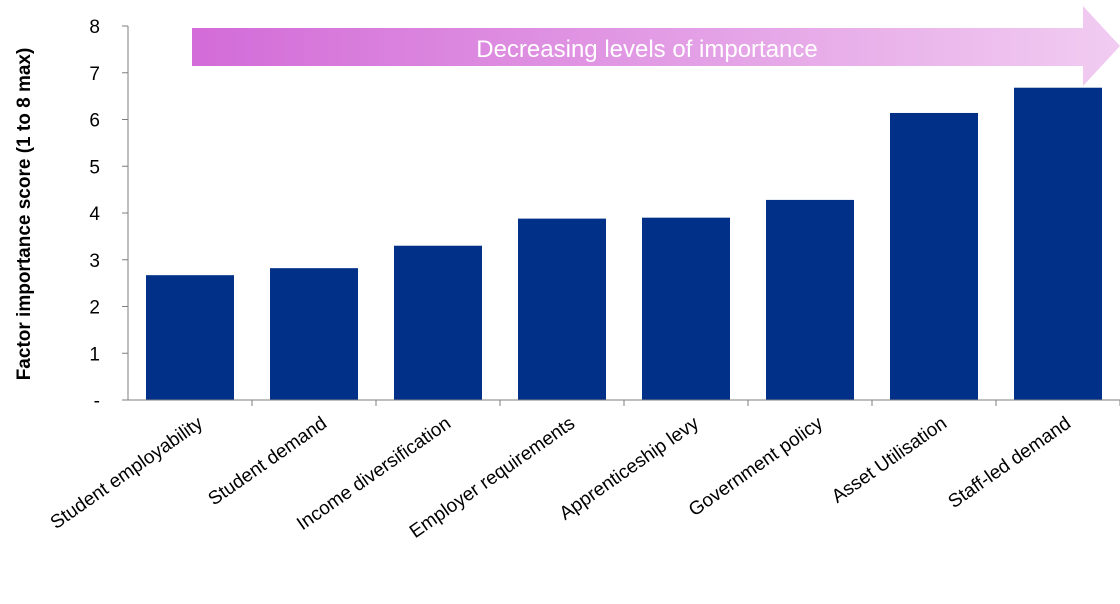  Describe the element at coordinates (97, 401) in the screenshot. I see `y-tick-label: -` at that location.